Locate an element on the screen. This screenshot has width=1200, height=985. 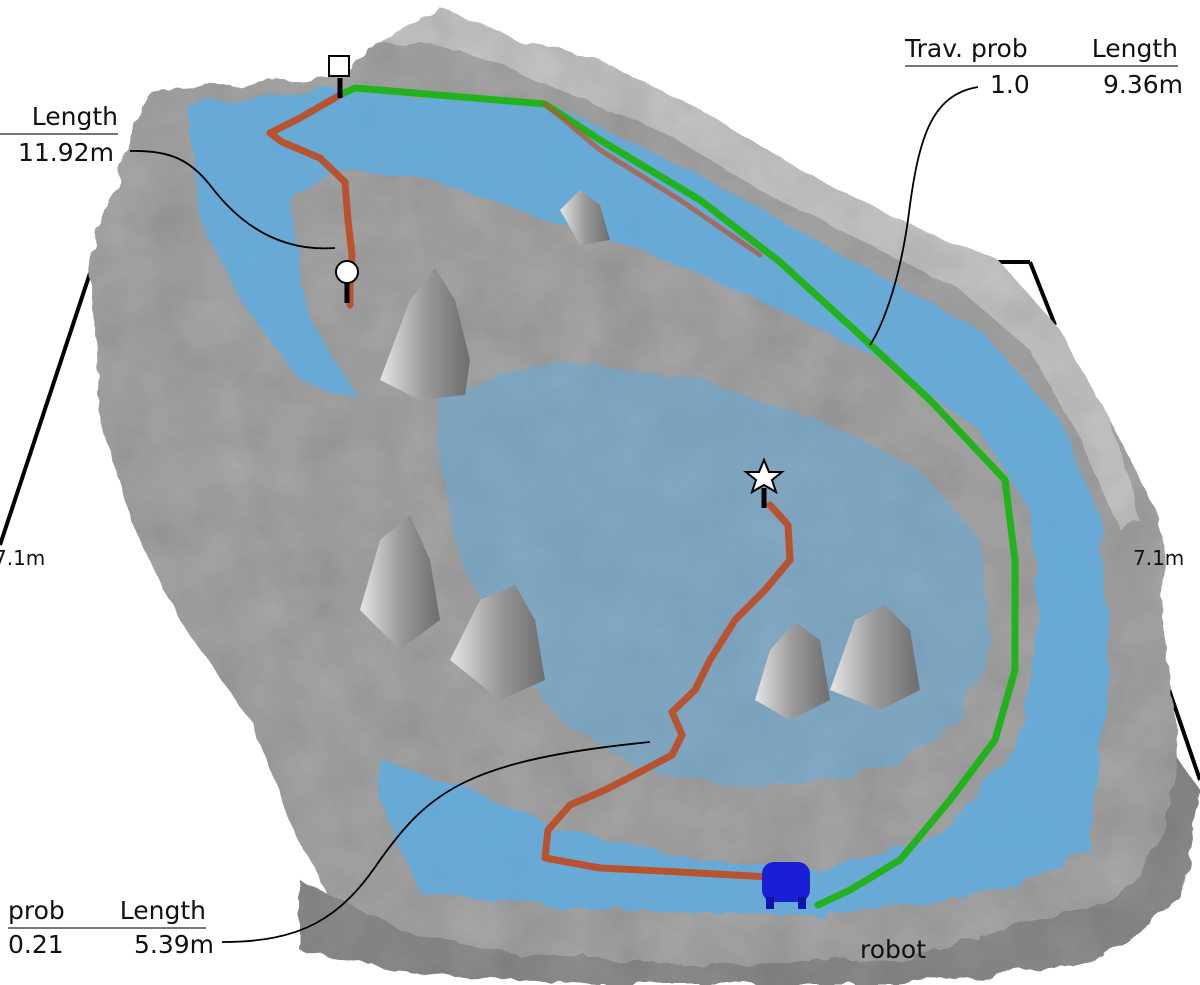
length-value: 5.39m is located at coordinates (173, 944).